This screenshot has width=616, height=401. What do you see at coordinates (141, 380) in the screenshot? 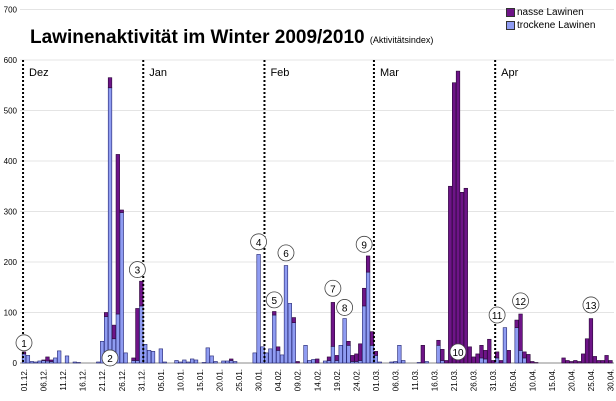
I see `x-tick-label: 31.12.` at bounding box center [141, 380].